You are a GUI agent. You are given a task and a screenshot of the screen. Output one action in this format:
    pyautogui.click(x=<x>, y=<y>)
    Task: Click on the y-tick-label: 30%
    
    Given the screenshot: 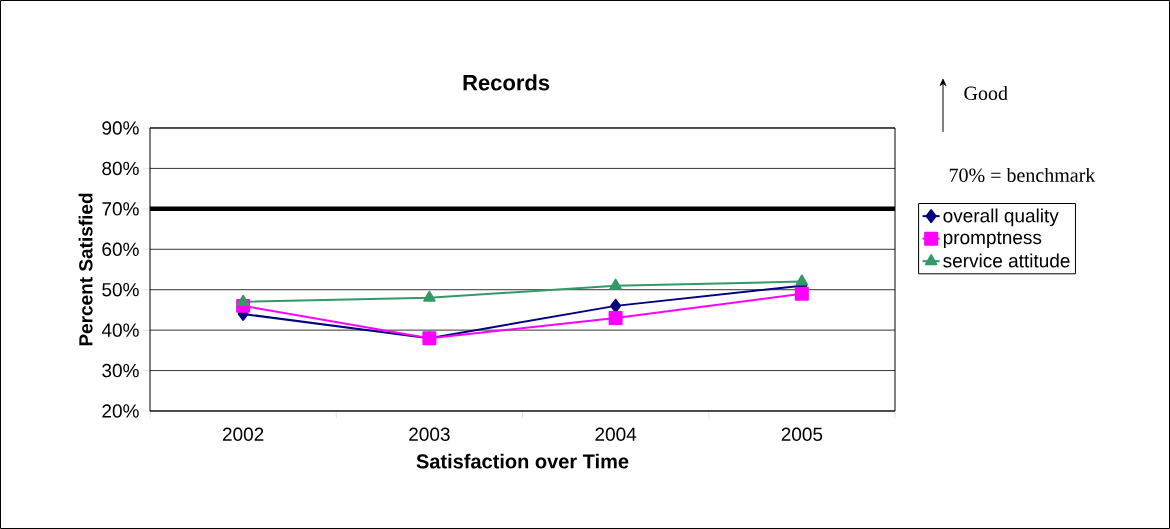 What is the action you would take?
    pyautogui.click(x=120, y=370)
    